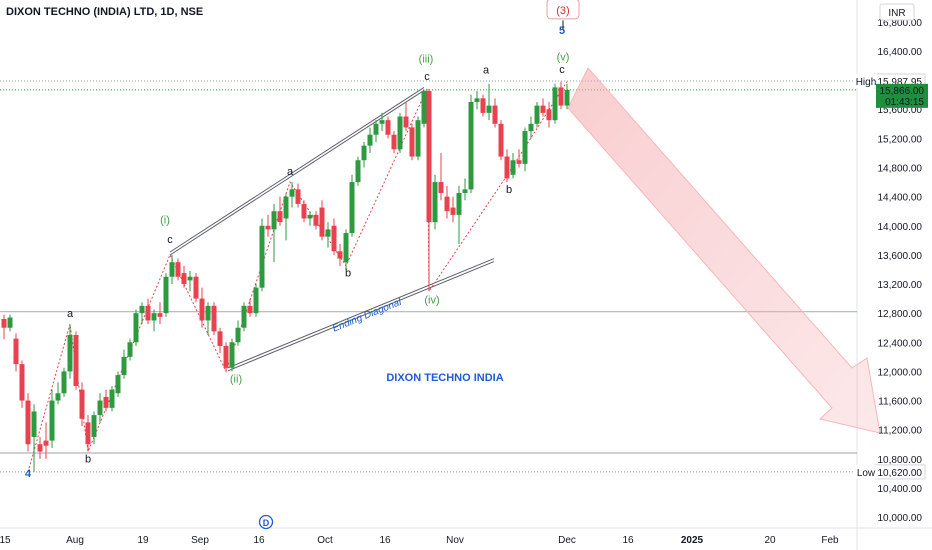 The image size is (932, 550). I want to click on currency-box, so click(897, 12).